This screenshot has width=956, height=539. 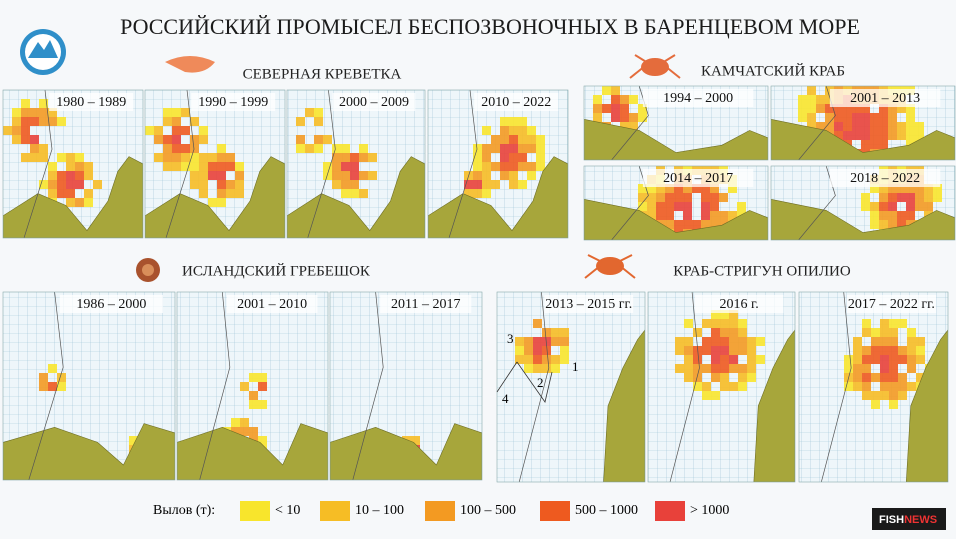 What do you see at coordinates (670, 511) in the screenshot?
I see `legend-swatch` at bounding box center [670, 511].